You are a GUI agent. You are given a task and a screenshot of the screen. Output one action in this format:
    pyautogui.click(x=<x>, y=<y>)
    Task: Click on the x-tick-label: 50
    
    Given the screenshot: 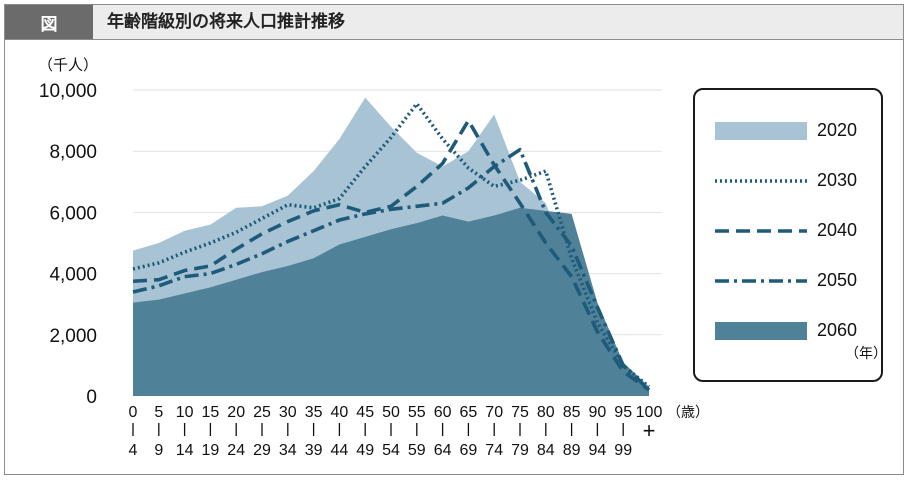 What is the action you would take?
    pyautogui.click(x=391, y=412)
    